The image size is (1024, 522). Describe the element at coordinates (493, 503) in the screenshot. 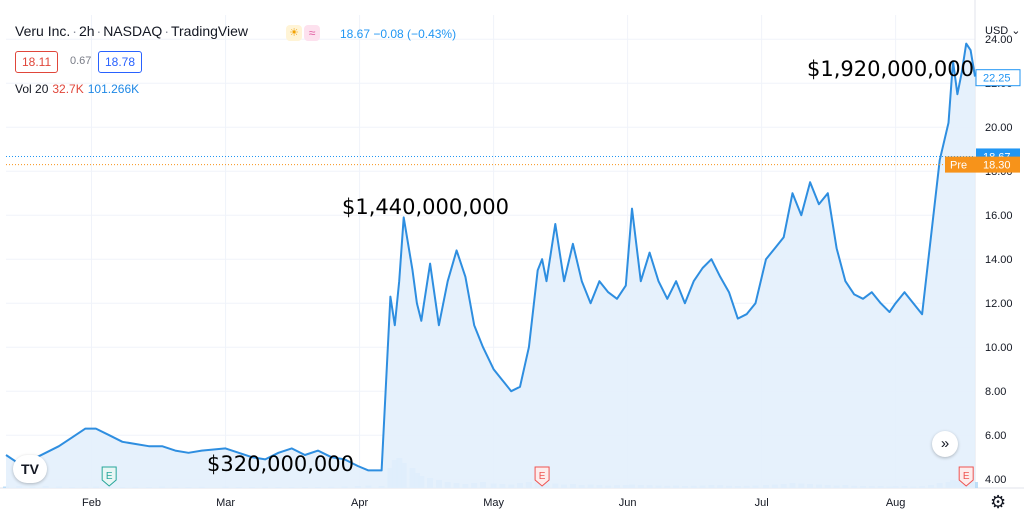

I see `x-tick-label: May` at that location.